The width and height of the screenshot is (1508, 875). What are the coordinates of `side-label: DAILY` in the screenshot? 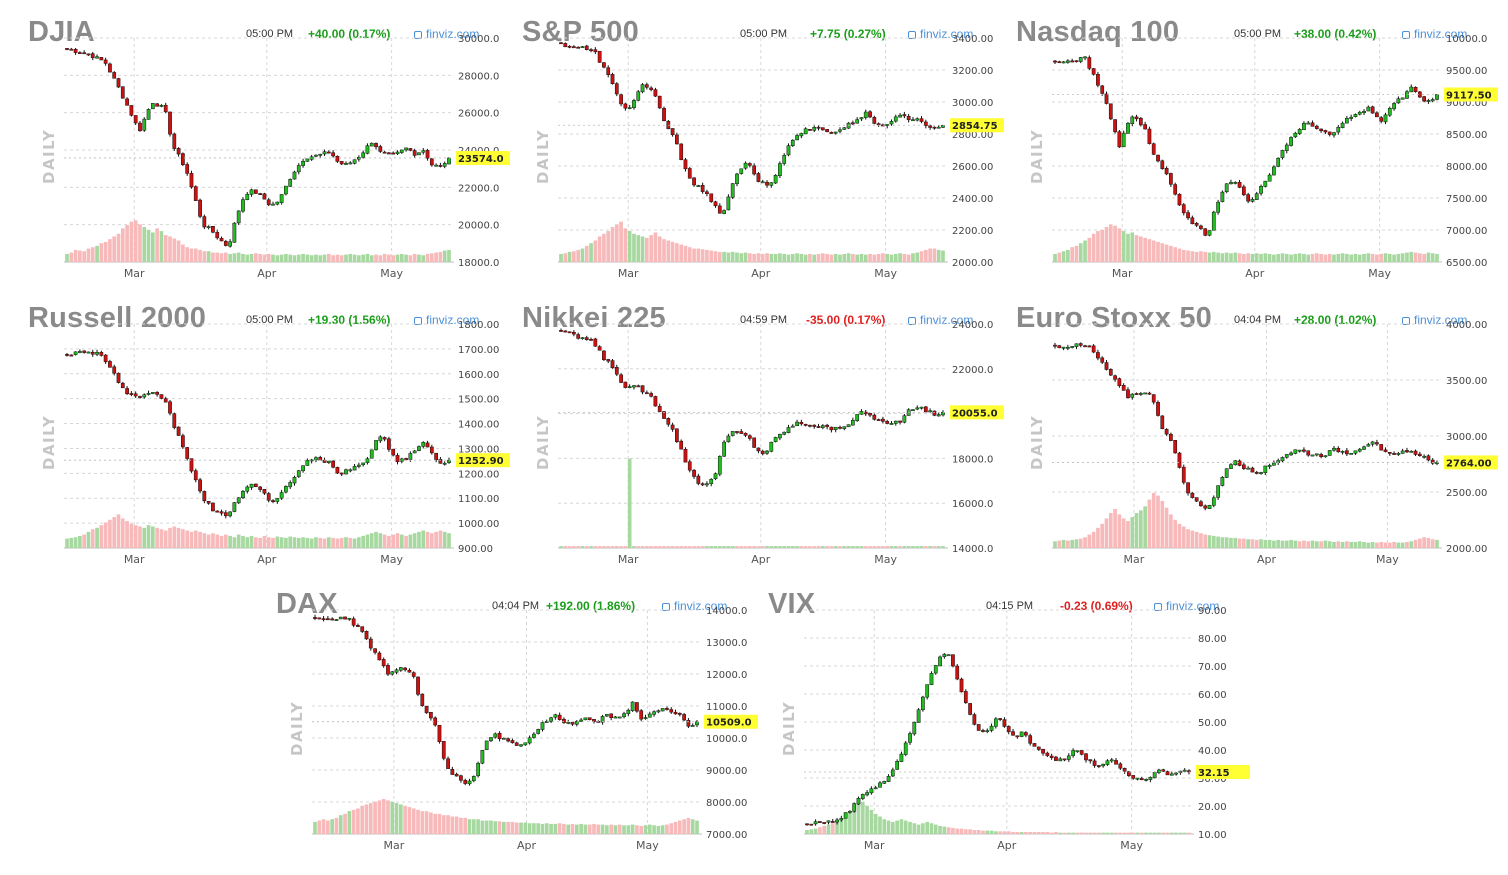 It's located at (297, 728).